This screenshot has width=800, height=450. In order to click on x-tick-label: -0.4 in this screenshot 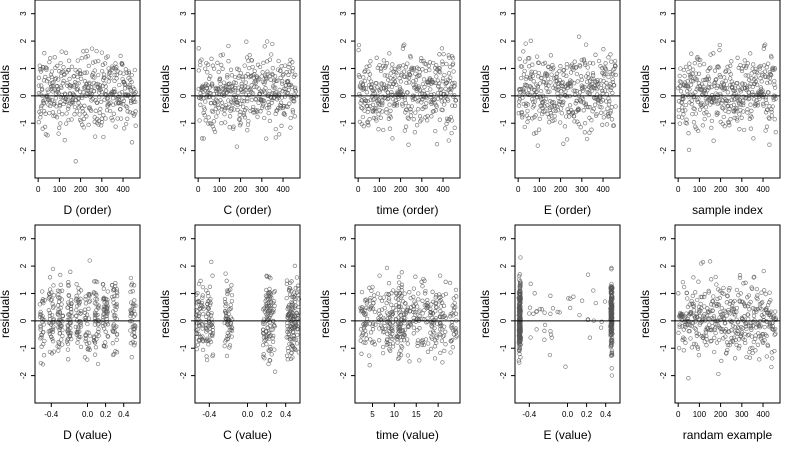, I will do `click(209, 414)`.